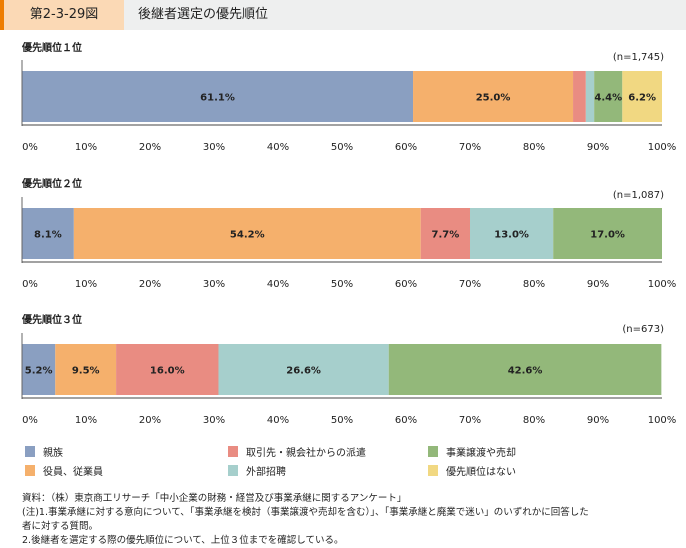 The height and width of the screenshot is (548, 686). What do you see at coordinates (306, 453) in the screenshot?
I see `legend-label: 取引先・親会社からの派遣` at bounding box center [306, 453].